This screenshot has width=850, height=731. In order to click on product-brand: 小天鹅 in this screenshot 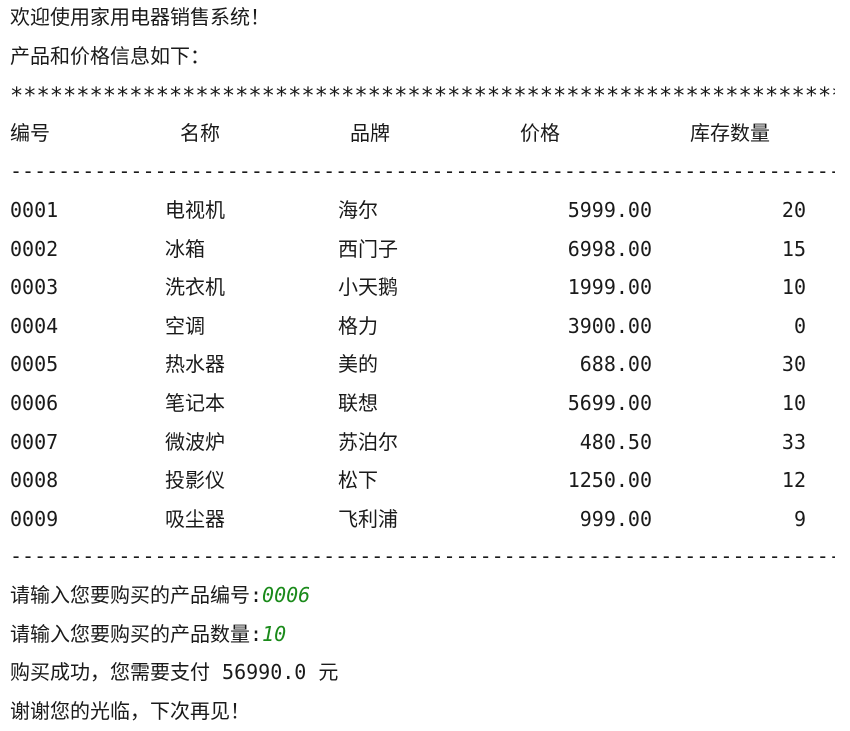, I will do `click(368, 287)`.